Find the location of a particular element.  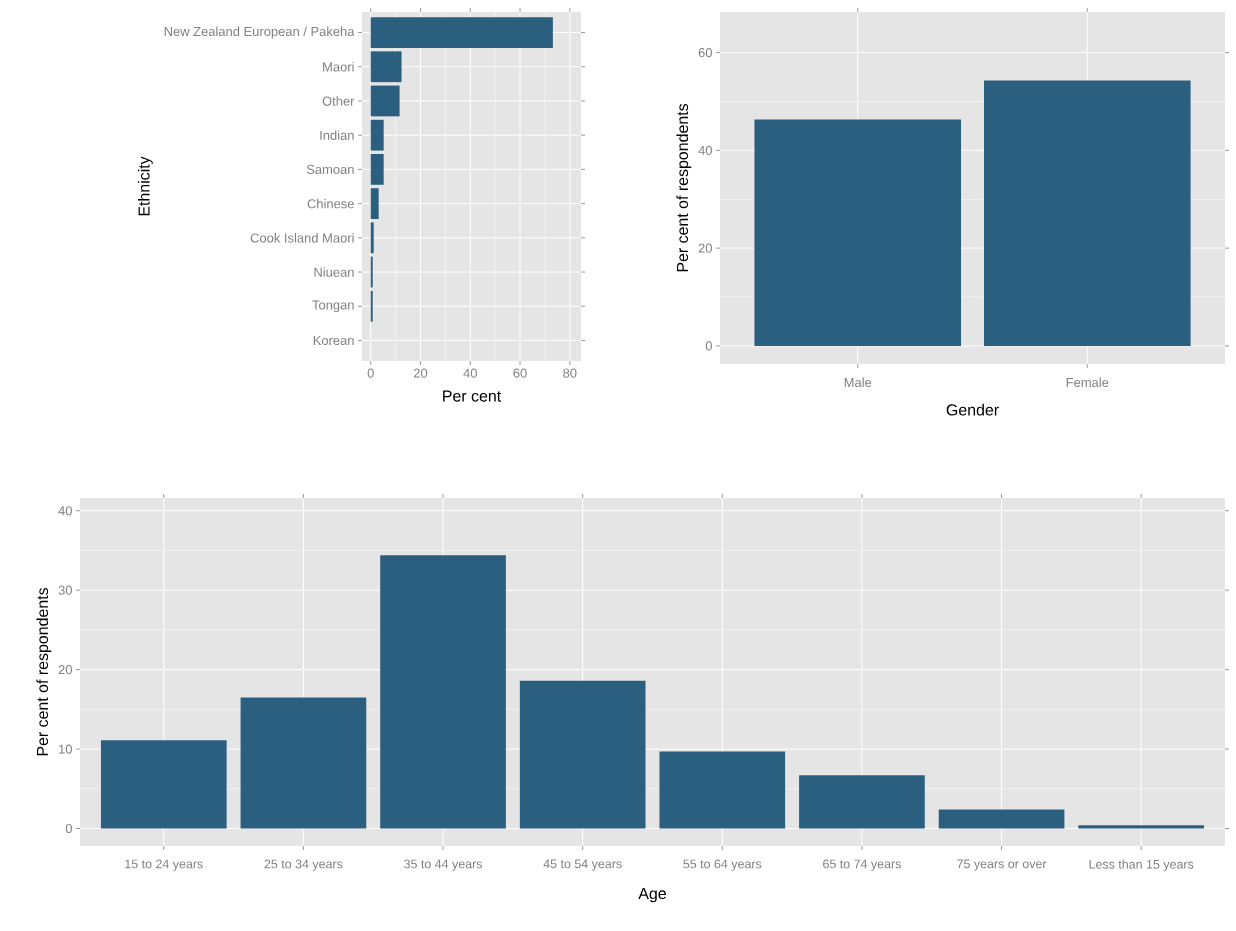

y-tick-label: Tongan is located at coordinates (333, 306).